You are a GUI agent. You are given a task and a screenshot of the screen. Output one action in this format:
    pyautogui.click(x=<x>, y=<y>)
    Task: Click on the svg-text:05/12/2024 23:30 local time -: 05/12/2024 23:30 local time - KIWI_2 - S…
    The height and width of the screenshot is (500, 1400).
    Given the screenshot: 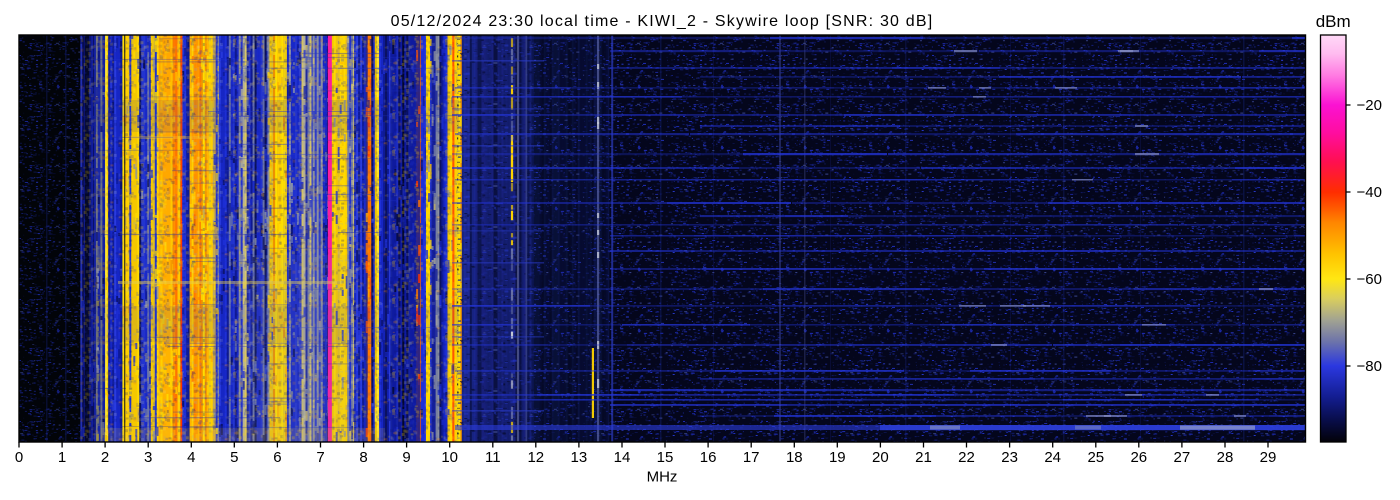 What is the action you would take?
    pyautogui.click(x=662, y=21)
    